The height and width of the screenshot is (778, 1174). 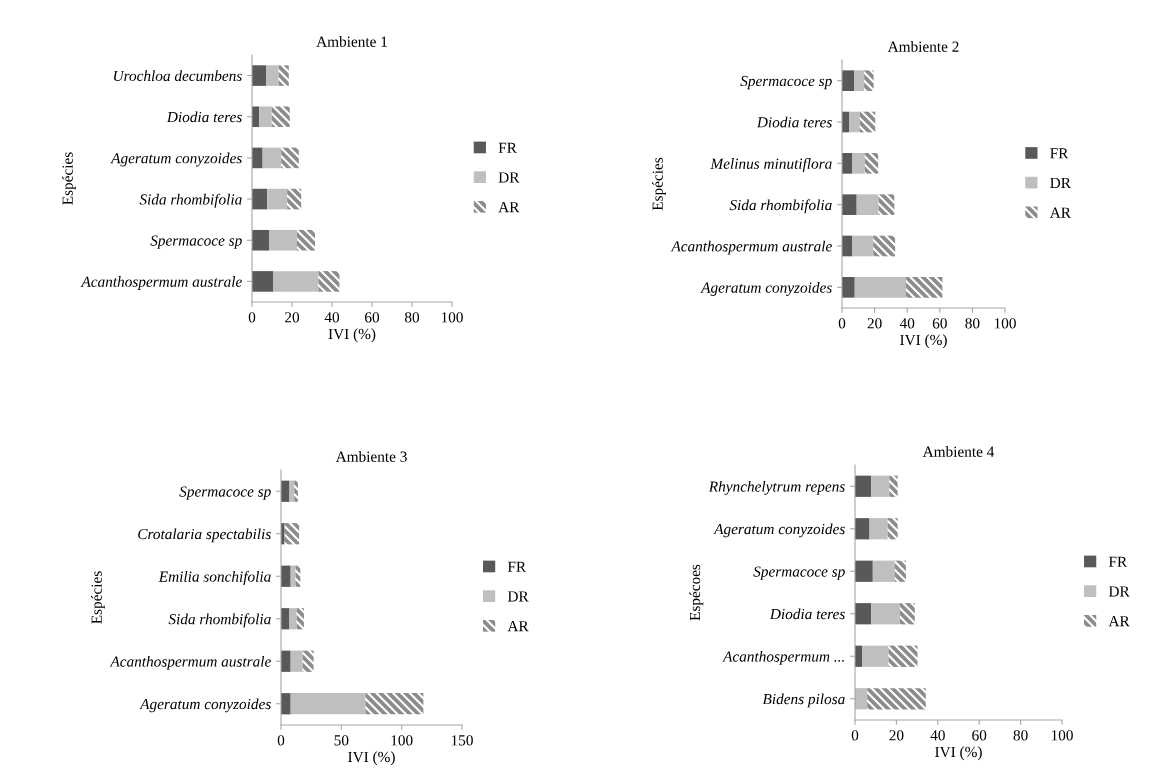 I want to click on y-tick-label: Melinus minutiflora, so click(x=771, y=164).